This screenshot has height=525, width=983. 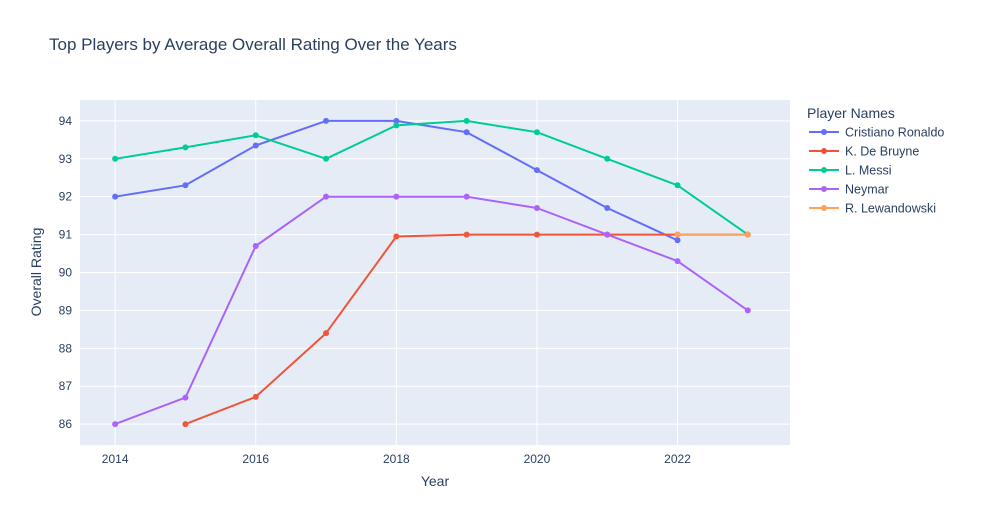 What do you see at coordinates (36, 272) in the screenshot?
I see `y-axis-title: Overall Rating` at bounding box center [36, 272].